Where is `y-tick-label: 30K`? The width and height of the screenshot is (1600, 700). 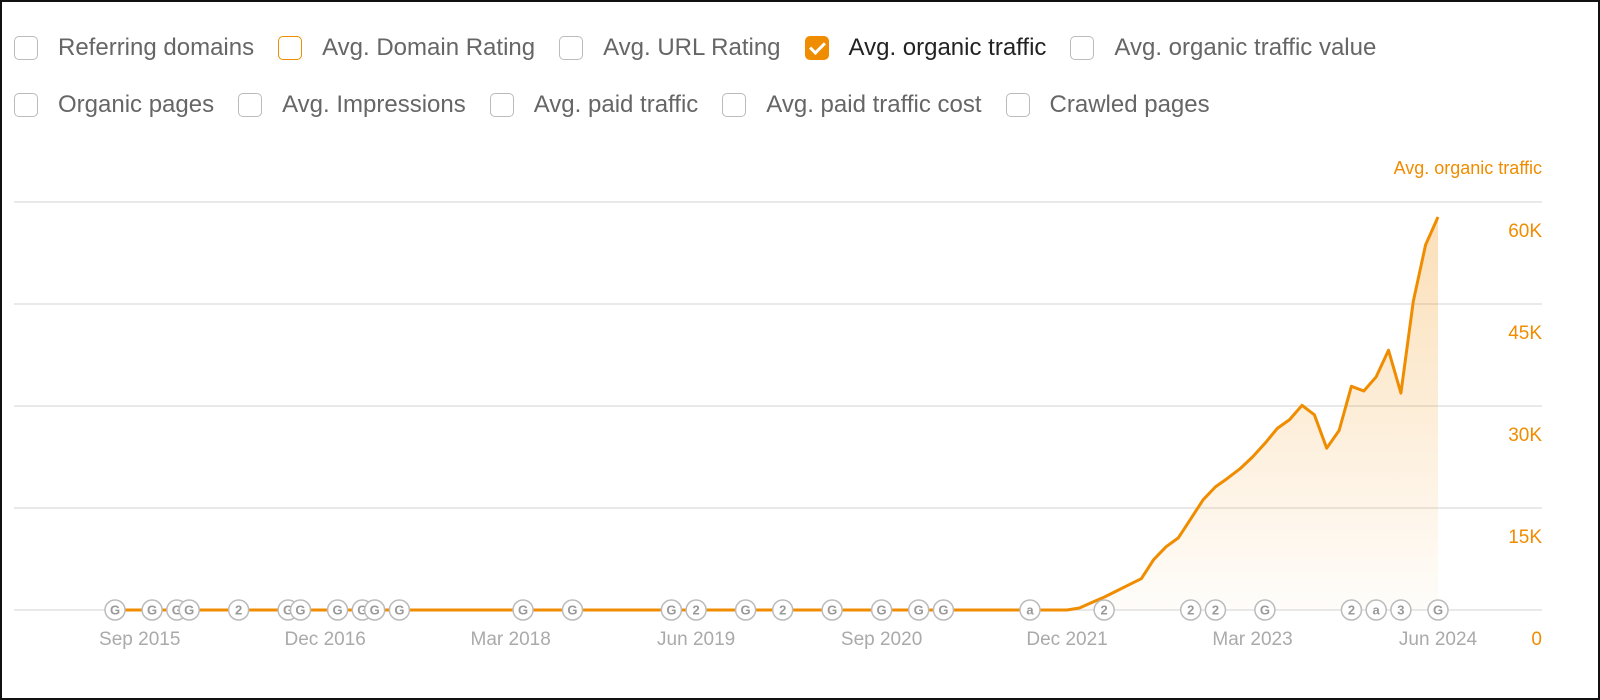 y-tick-label: 30K is located at coordinates (1525, 435).